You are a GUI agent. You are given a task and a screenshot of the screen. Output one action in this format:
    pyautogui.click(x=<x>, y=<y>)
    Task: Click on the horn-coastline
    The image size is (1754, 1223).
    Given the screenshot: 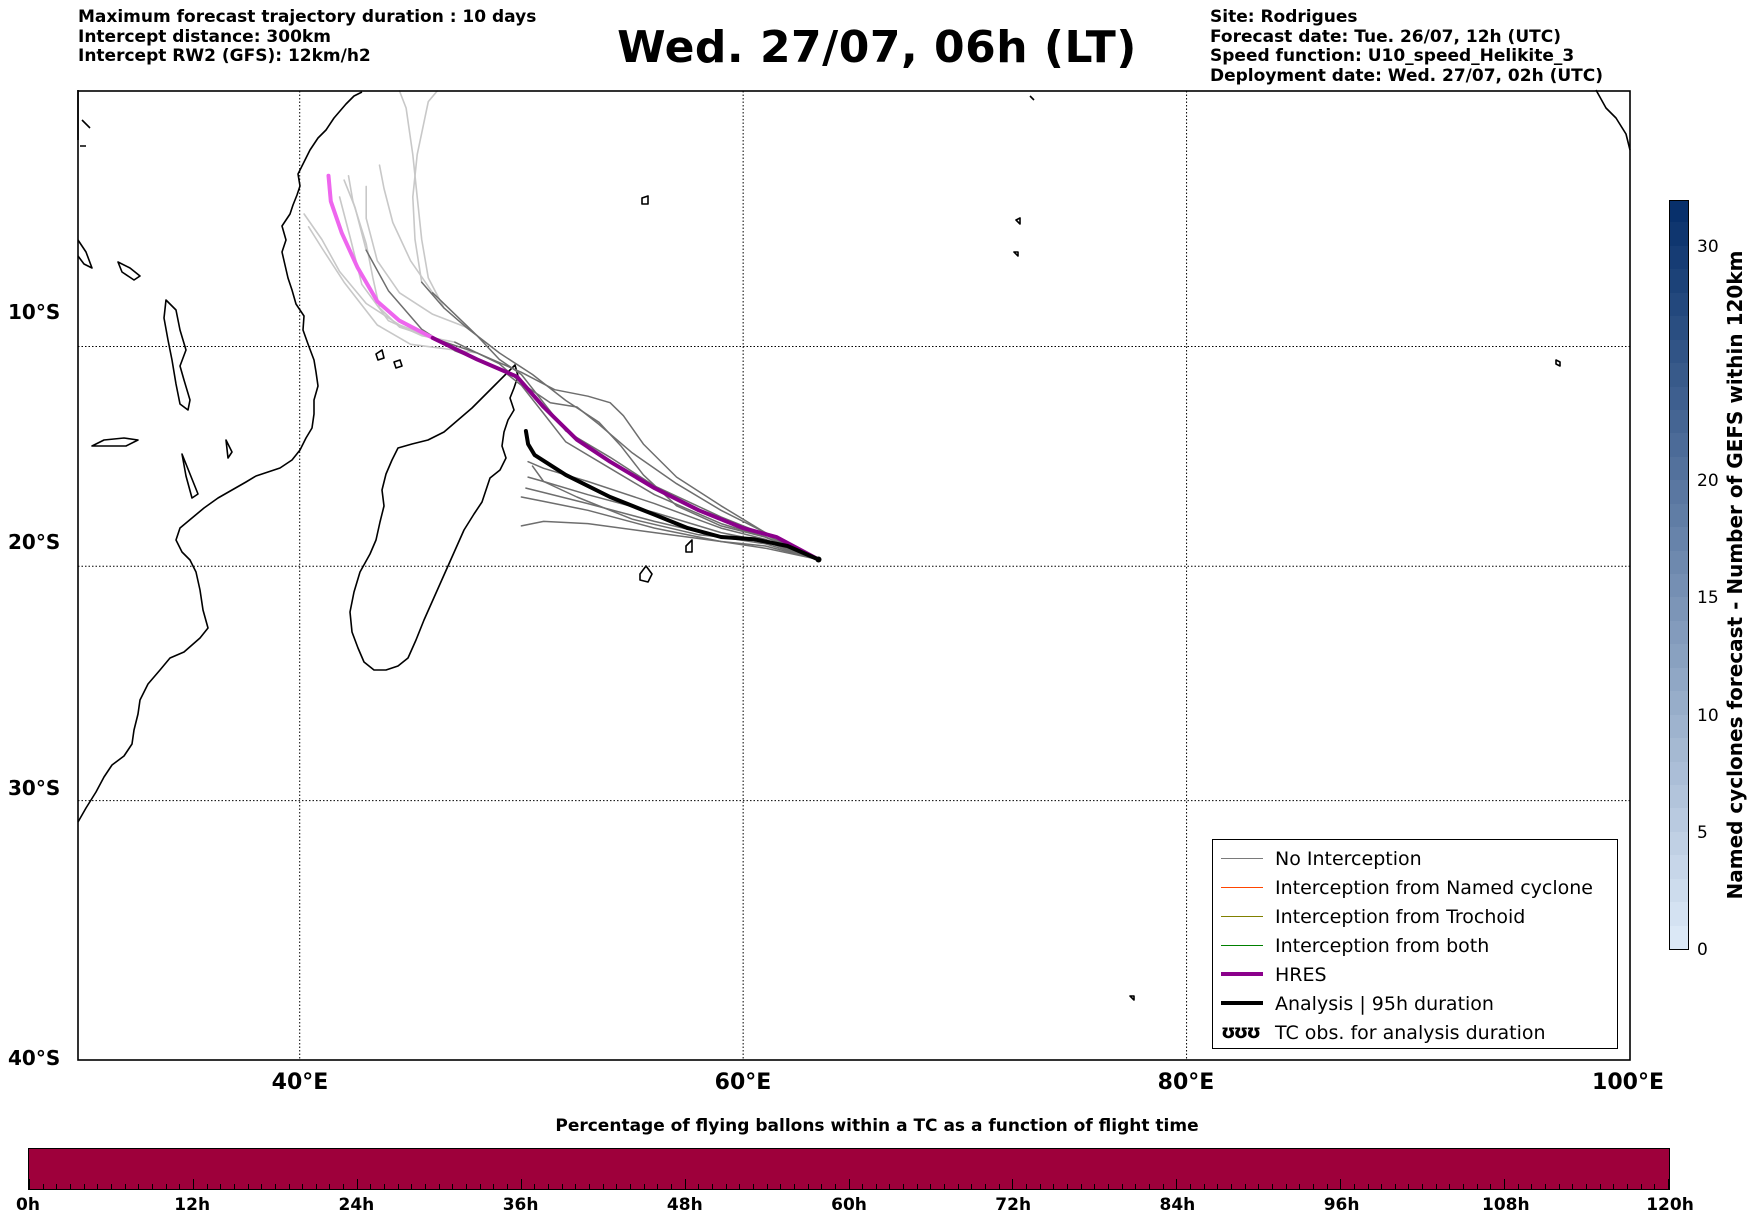 What is the action you would take?
    pyautogui.click(x=84, y=118)
    